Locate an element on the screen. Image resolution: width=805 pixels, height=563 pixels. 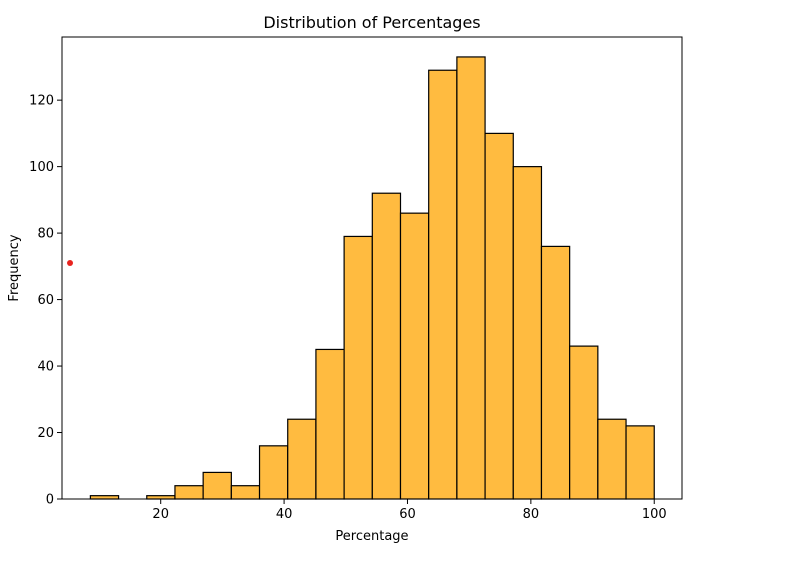
annotation-layer is located at coordinates (70, 263).